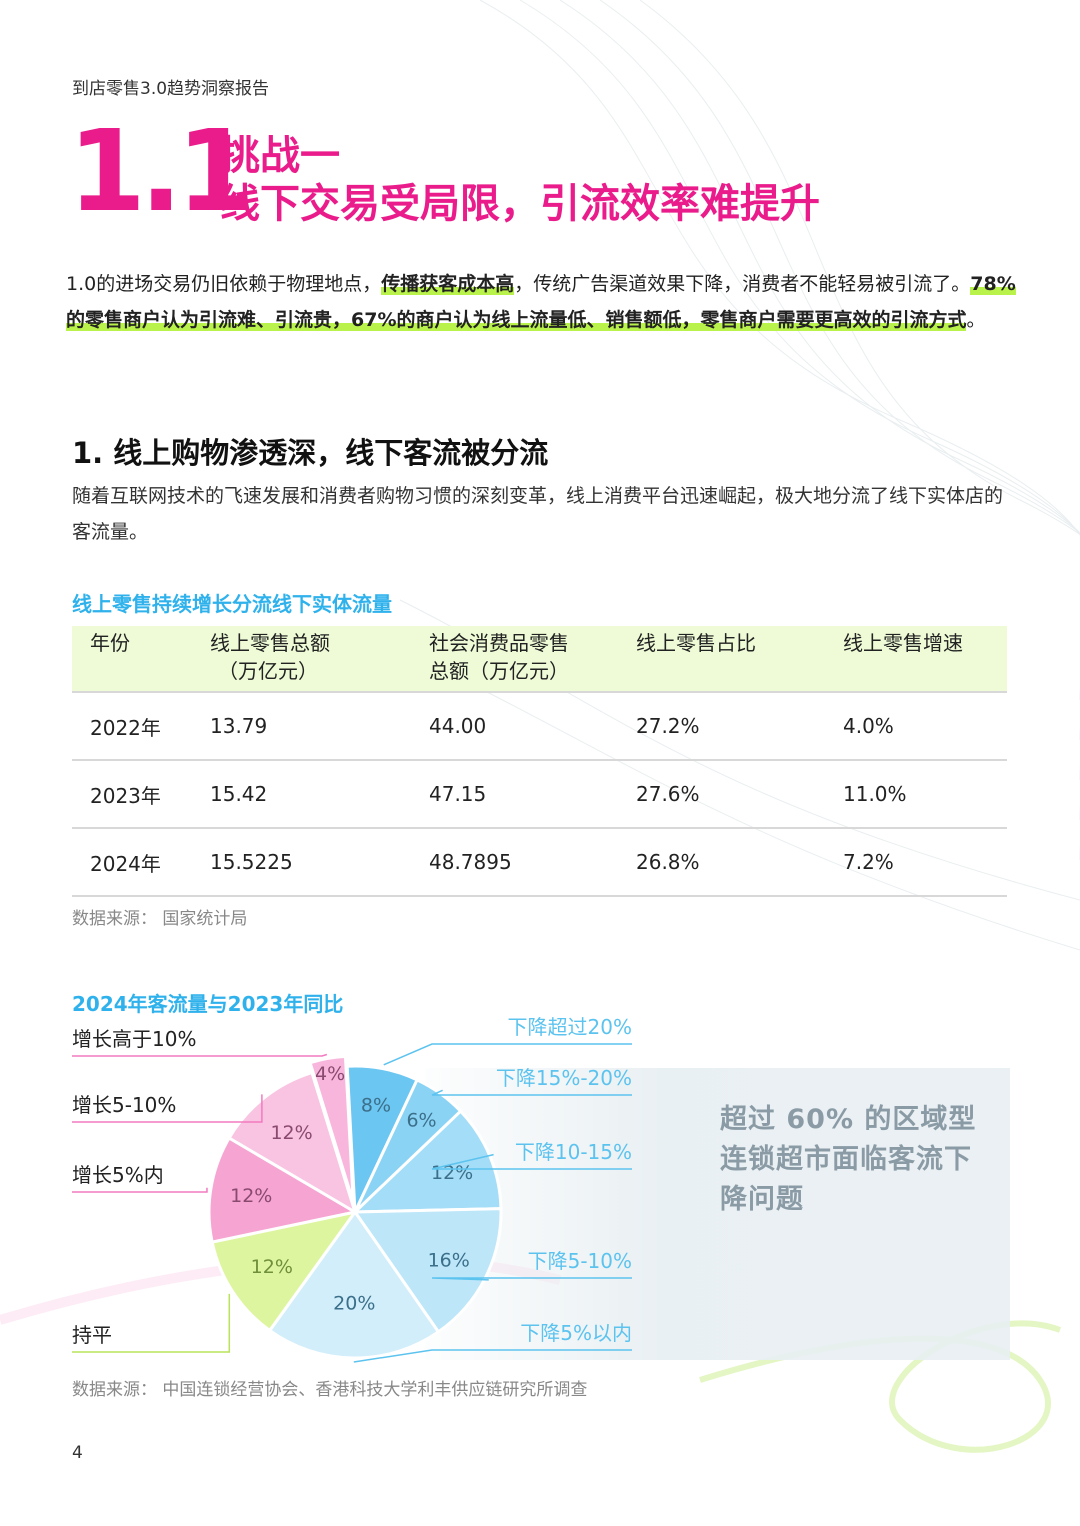  I want to click on cell-online-growth: 7.2%, so click(916, 862).